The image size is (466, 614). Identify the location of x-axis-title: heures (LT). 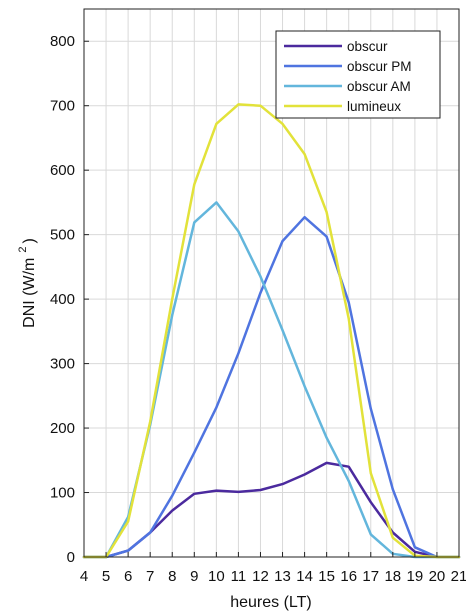
(271, 602).